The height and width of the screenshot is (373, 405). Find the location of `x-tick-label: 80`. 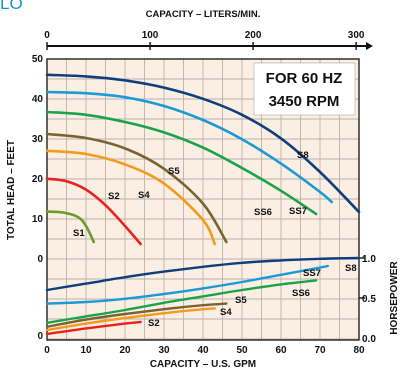

x-tick-label: 80 is located at coordinates (359, 350).